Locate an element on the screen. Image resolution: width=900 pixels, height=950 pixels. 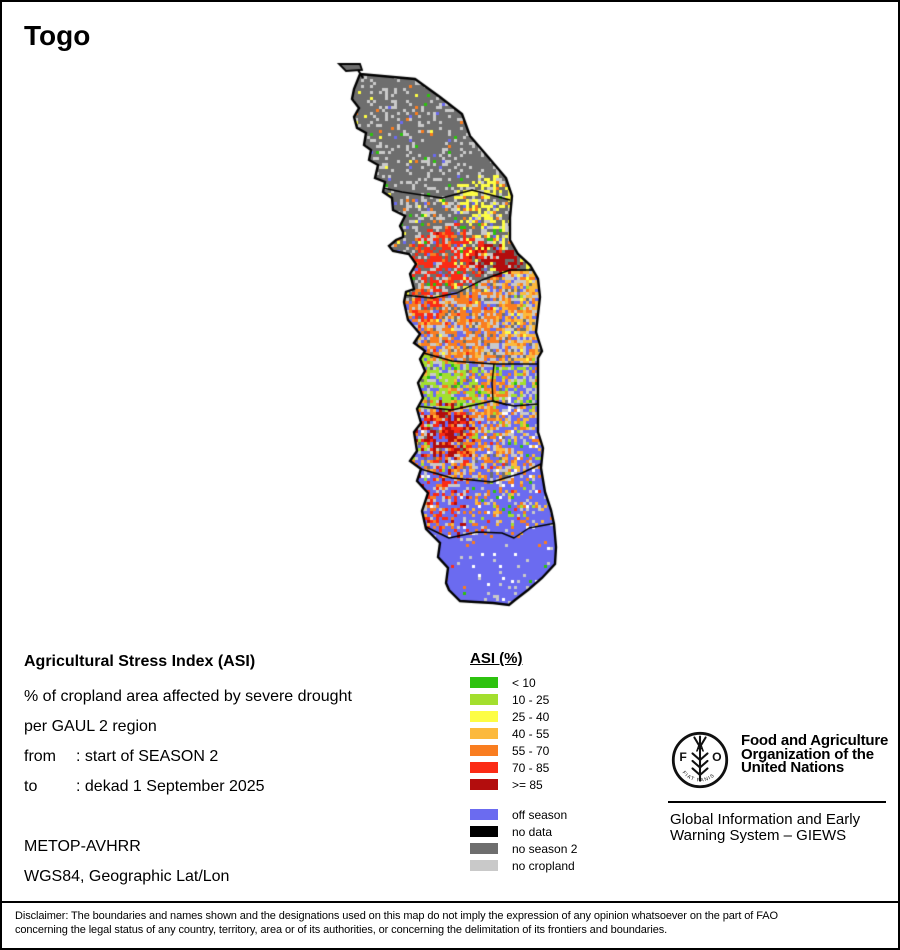
asi-heading: Agricultural Stress Index (ASI) is located at coordinates (140, 661).